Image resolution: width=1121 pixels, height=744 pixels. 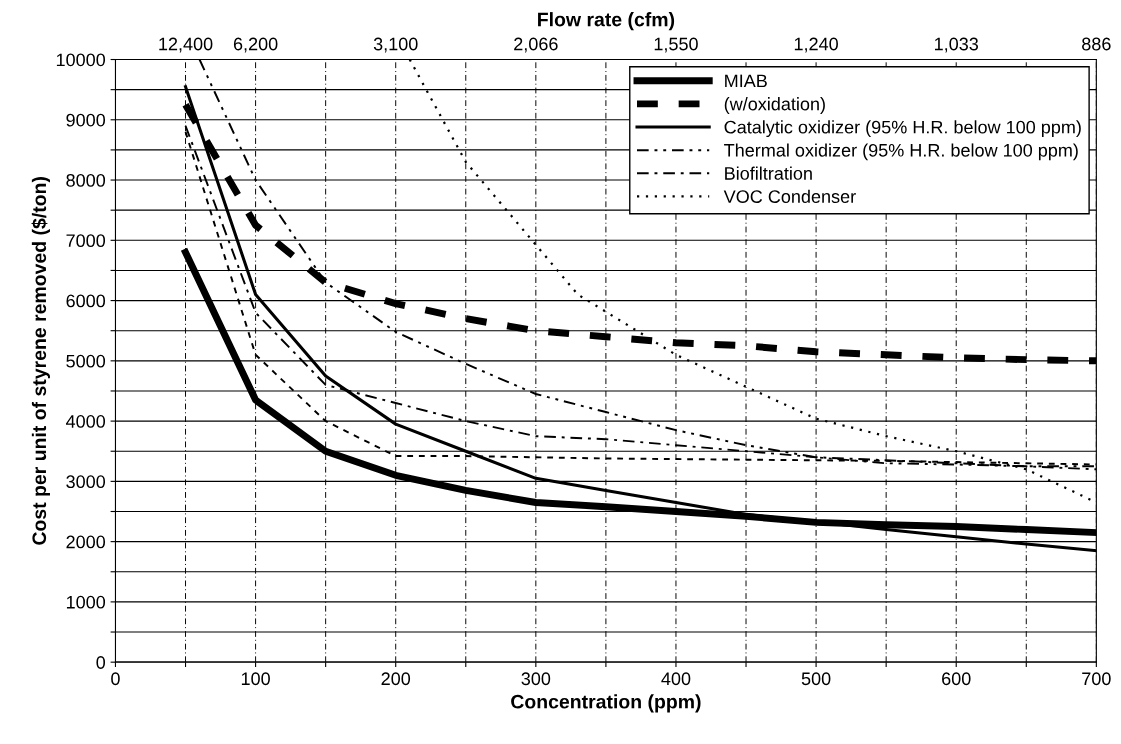 I want to click on x-tick-label: 300, so click(x=536, y=679).